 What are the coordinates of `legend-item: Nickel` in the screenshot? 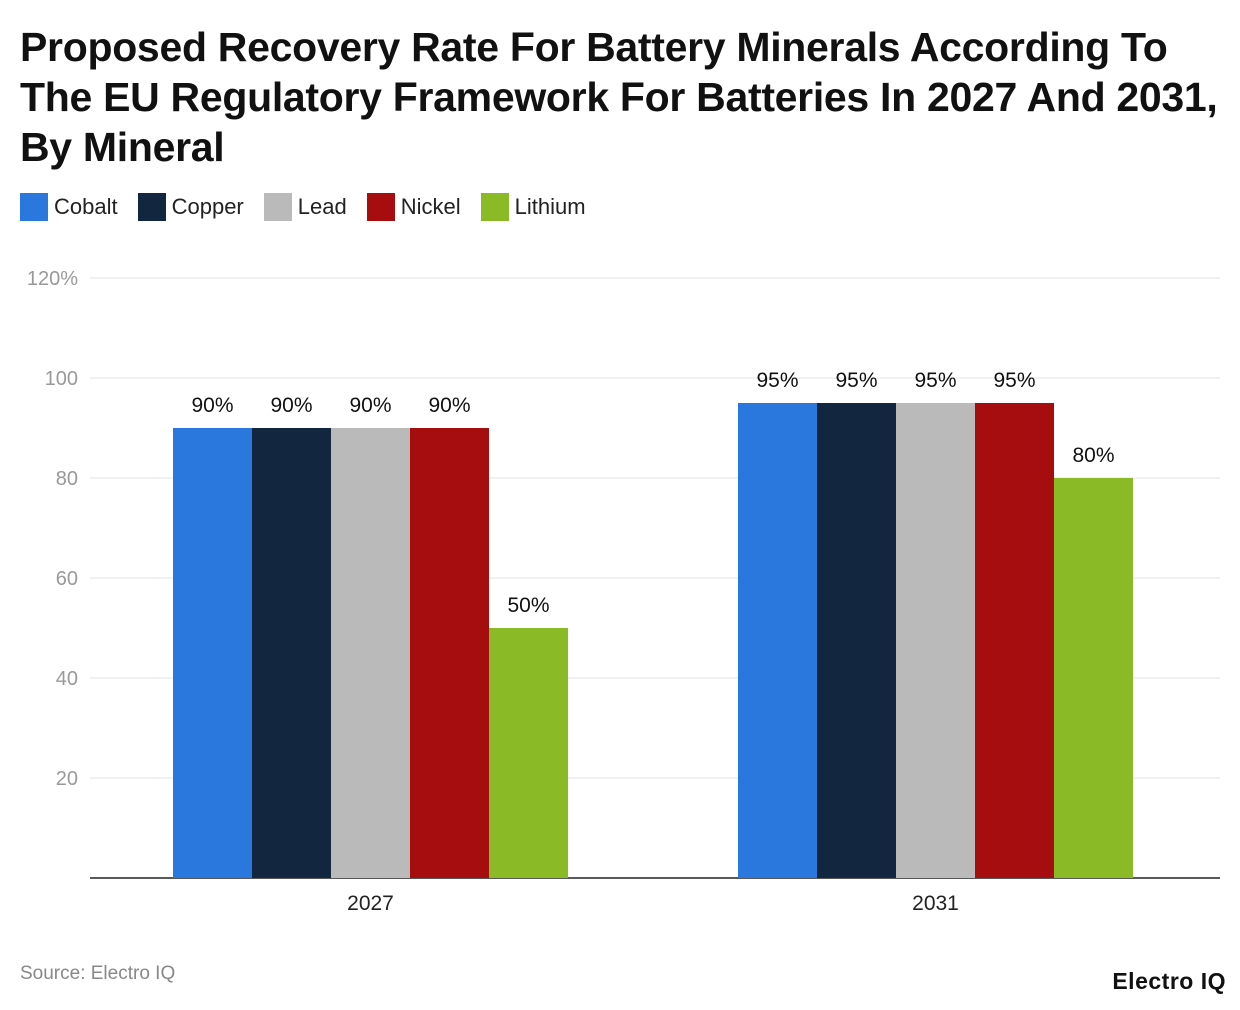 It's located at (413, 207).